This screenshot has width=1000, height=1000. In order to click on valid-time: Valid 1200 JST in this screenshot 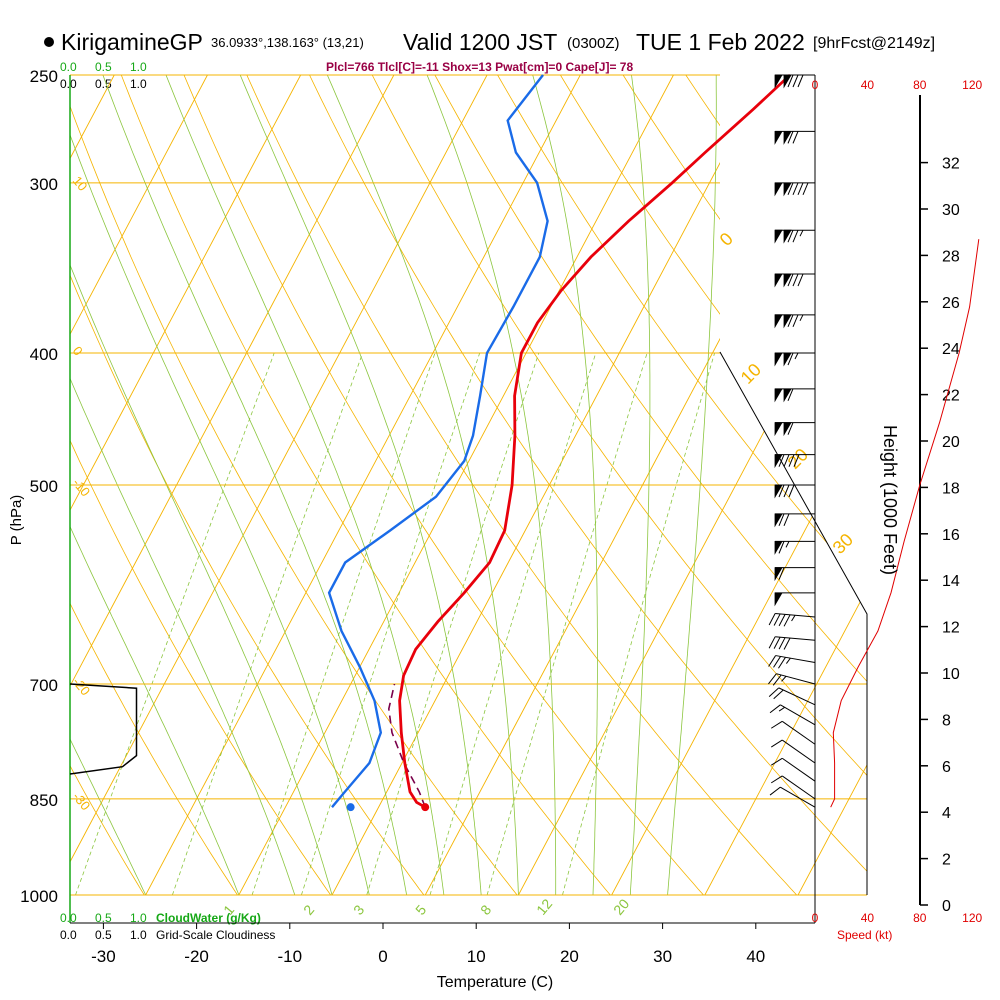, I will do `click(480, 42)`.